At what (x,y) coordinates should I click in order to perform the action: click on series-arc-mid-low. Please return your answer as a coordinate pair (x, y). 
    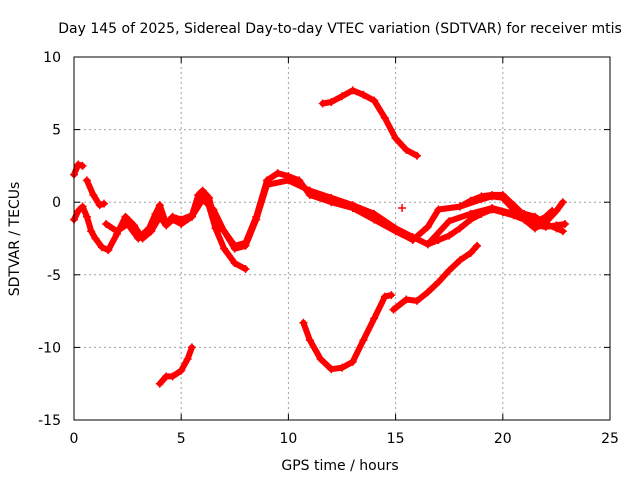
    Looking at the image, I should click on (347, 332).